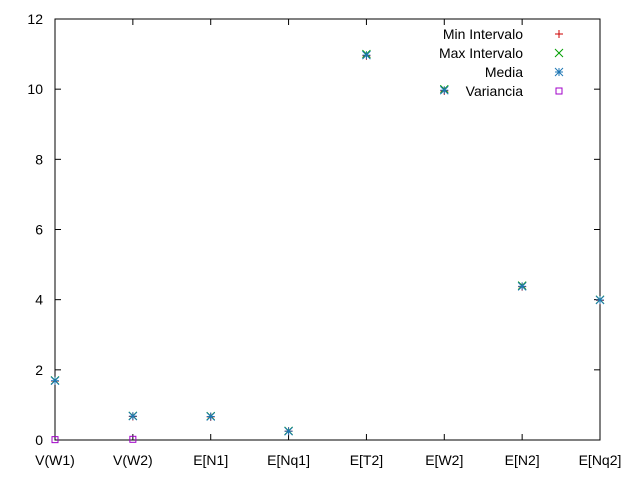 The image size is (640, 485). Describe the element at coordinates (210, 460) in the screenshot. I see `x-tick-label: E[N1]` at that location.